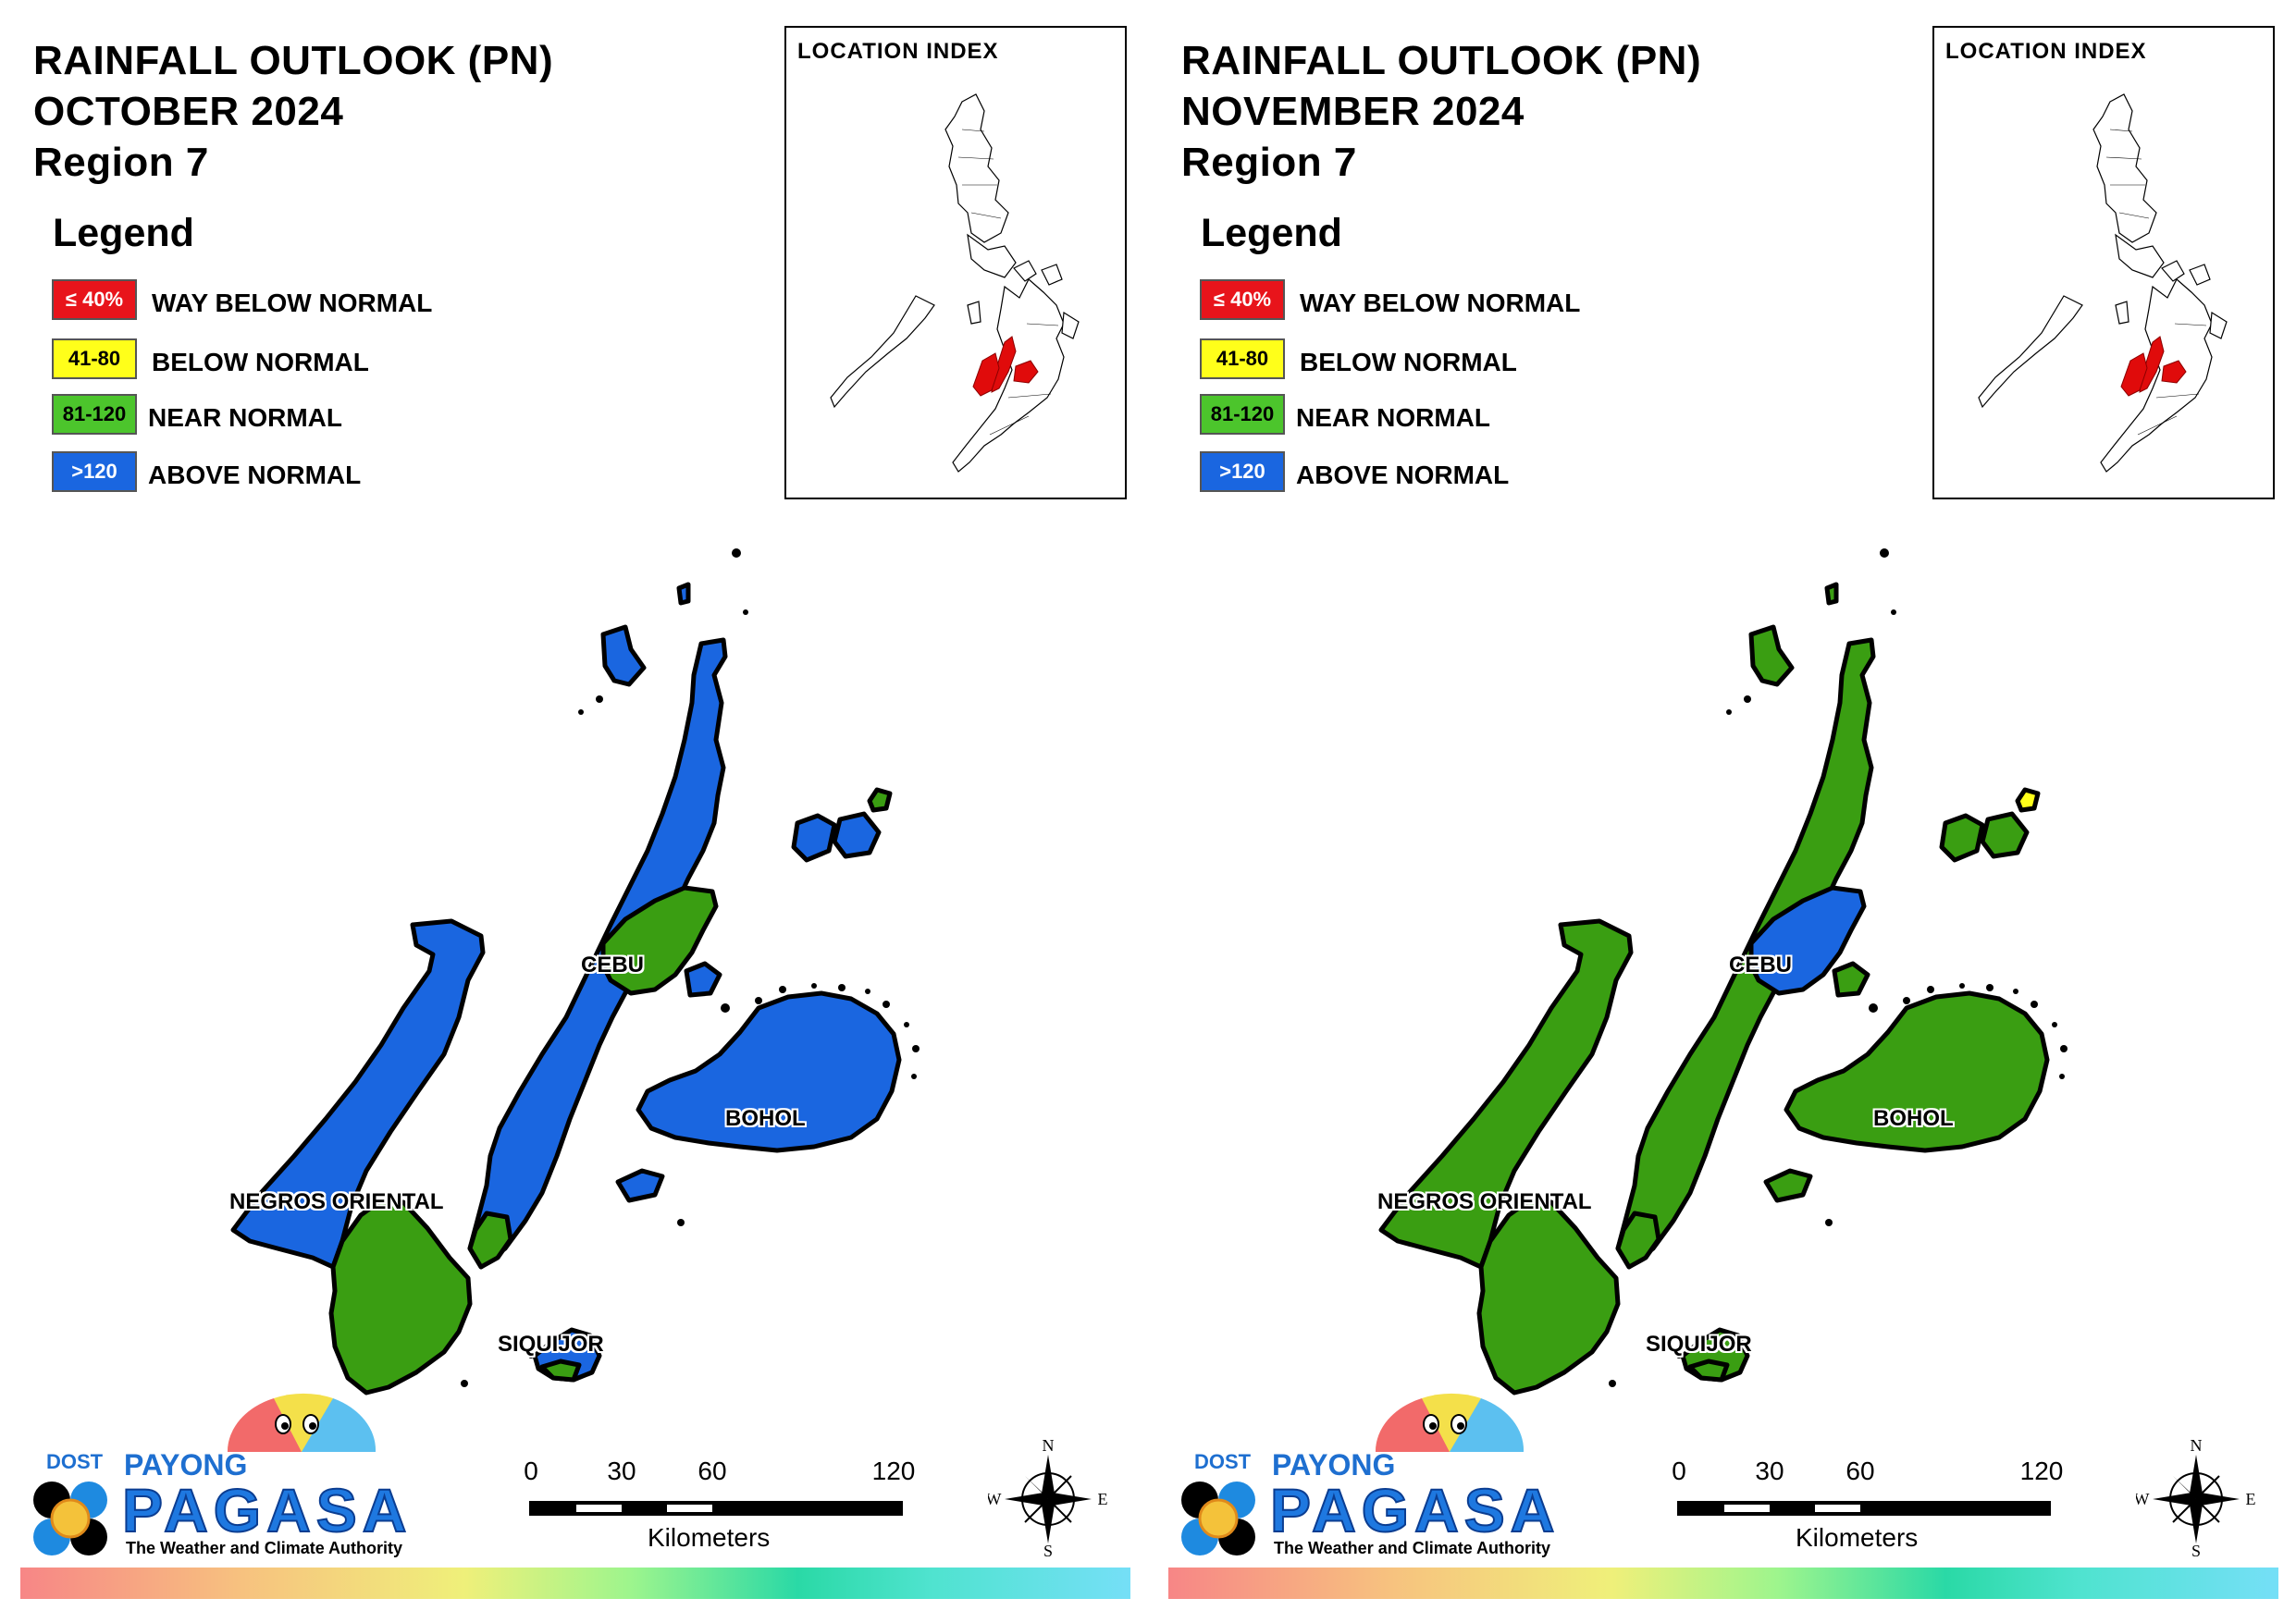 The width and height of the screenshot is (2296, 1623). Describe the element at coordinates (188, 111) in the screenshot. I see `title-line-2: OCTOBER 2024` at that location.